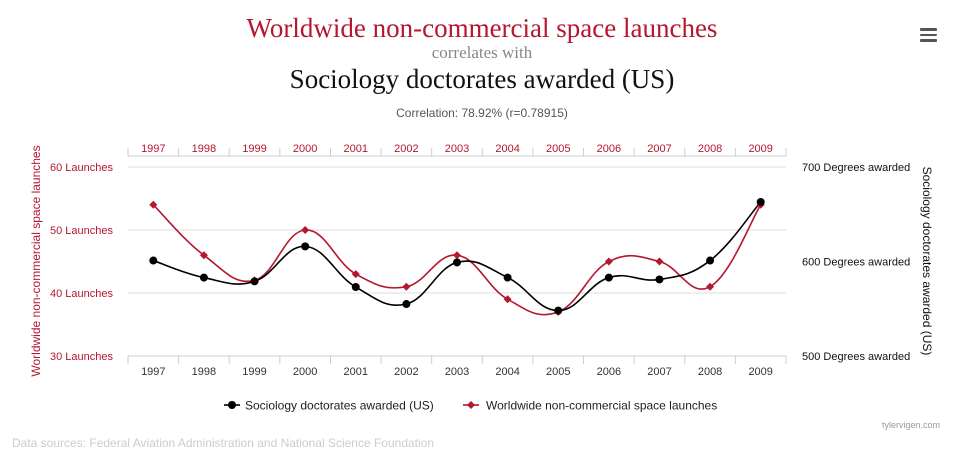 The image size is (964, 465). I want to click on y-left-label-30: 30 Launches, so click(81, 357).